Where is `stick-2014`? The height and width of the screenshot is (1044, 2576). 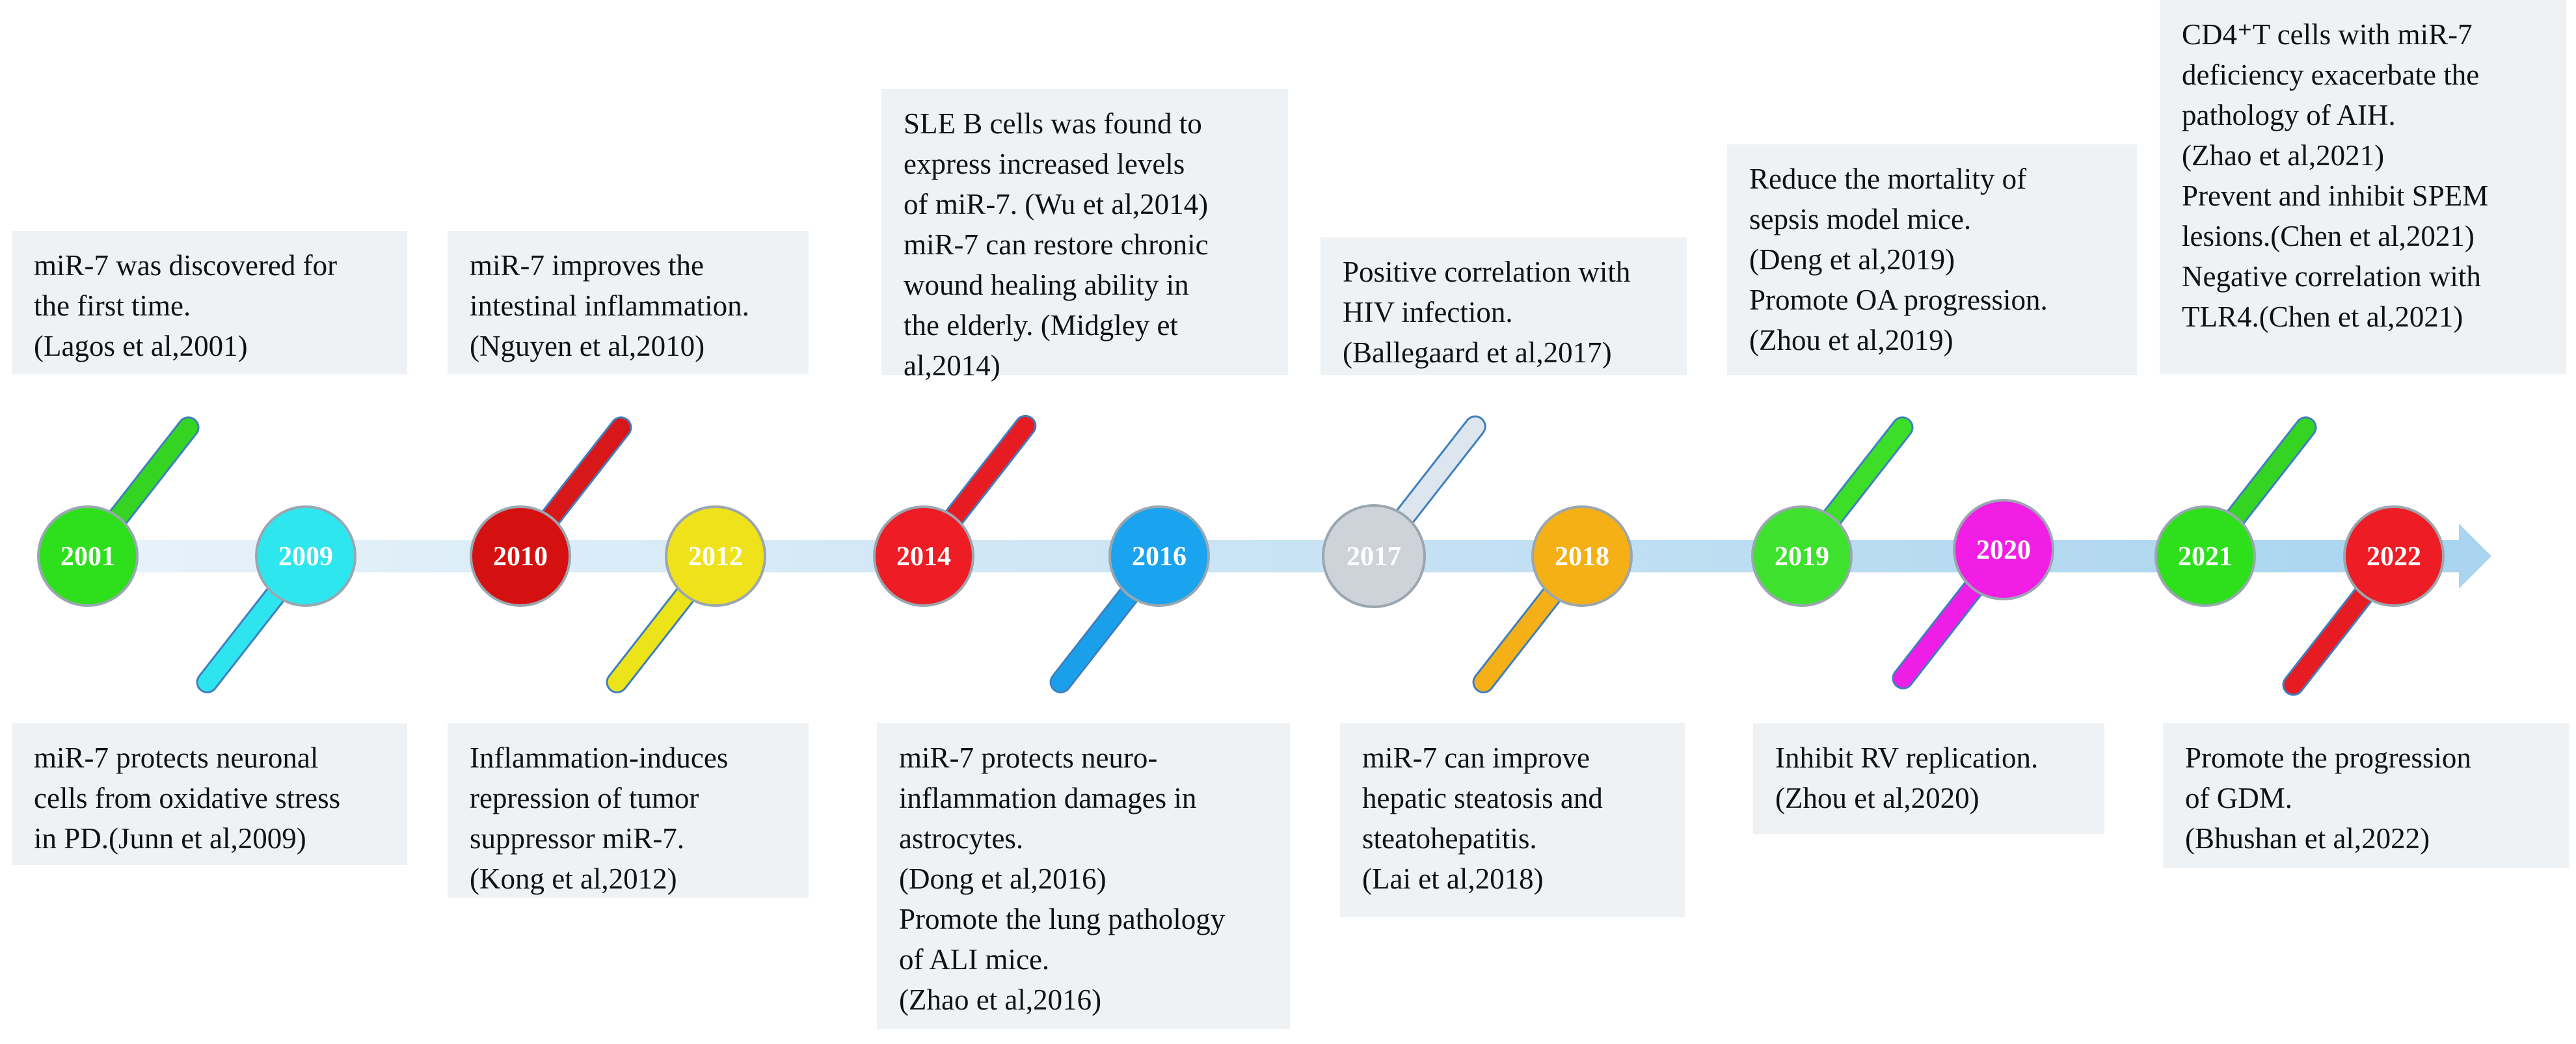 stick-2014 is located at coordinates (988, 473).